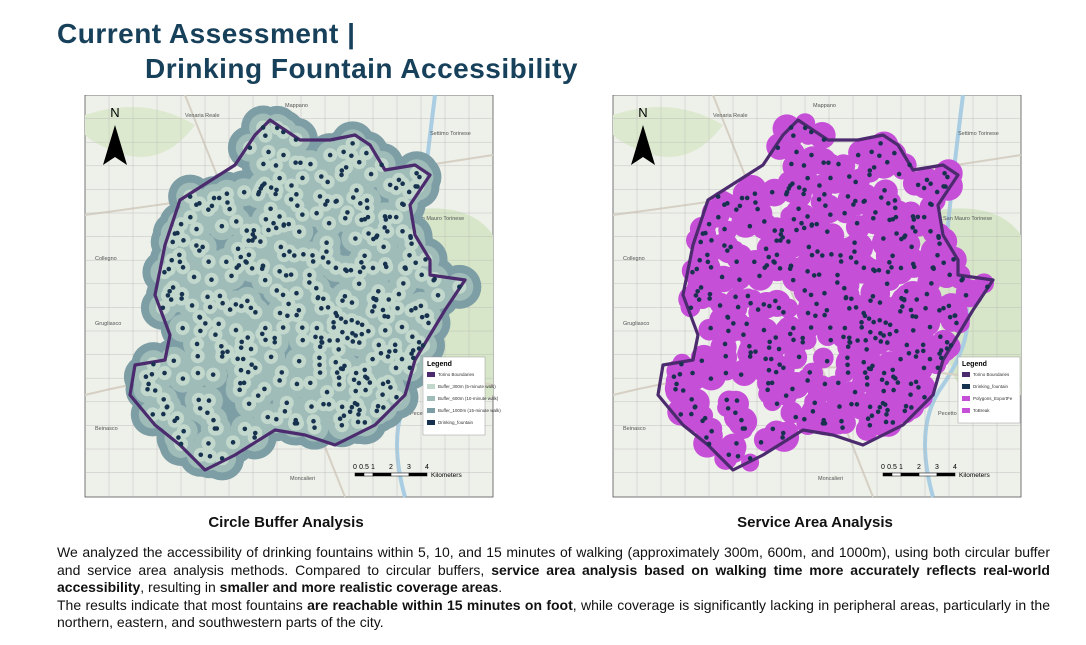 The image size is (1086, 645). I want to click on scale-segment, so click(910, 474).